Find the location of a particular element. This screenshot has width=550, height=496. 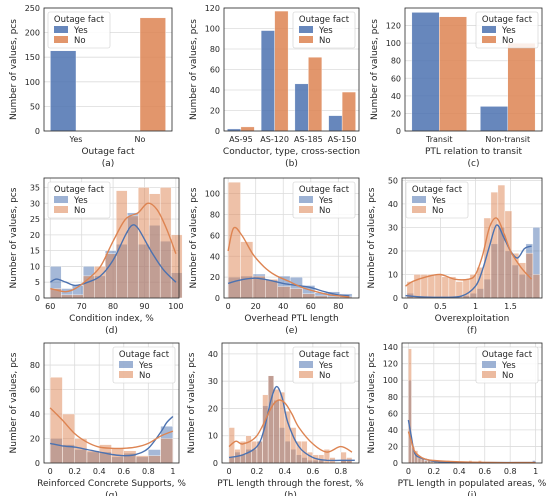

x-tick-label: 20 is located at coordinates (256, 306).